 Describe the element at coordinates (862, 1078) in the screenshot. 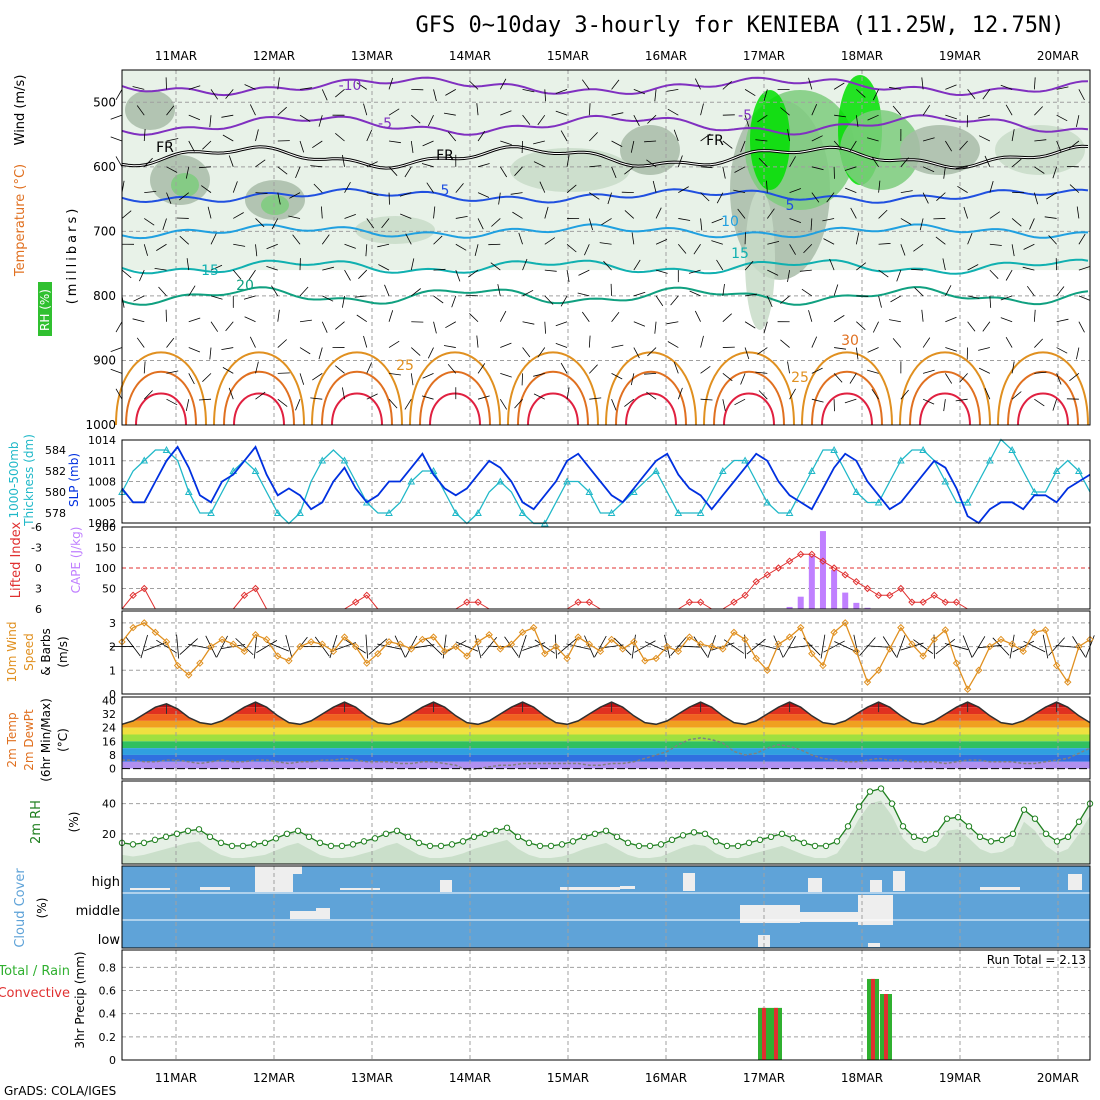

I see `bottom-date-label: 18MAR` at that location.